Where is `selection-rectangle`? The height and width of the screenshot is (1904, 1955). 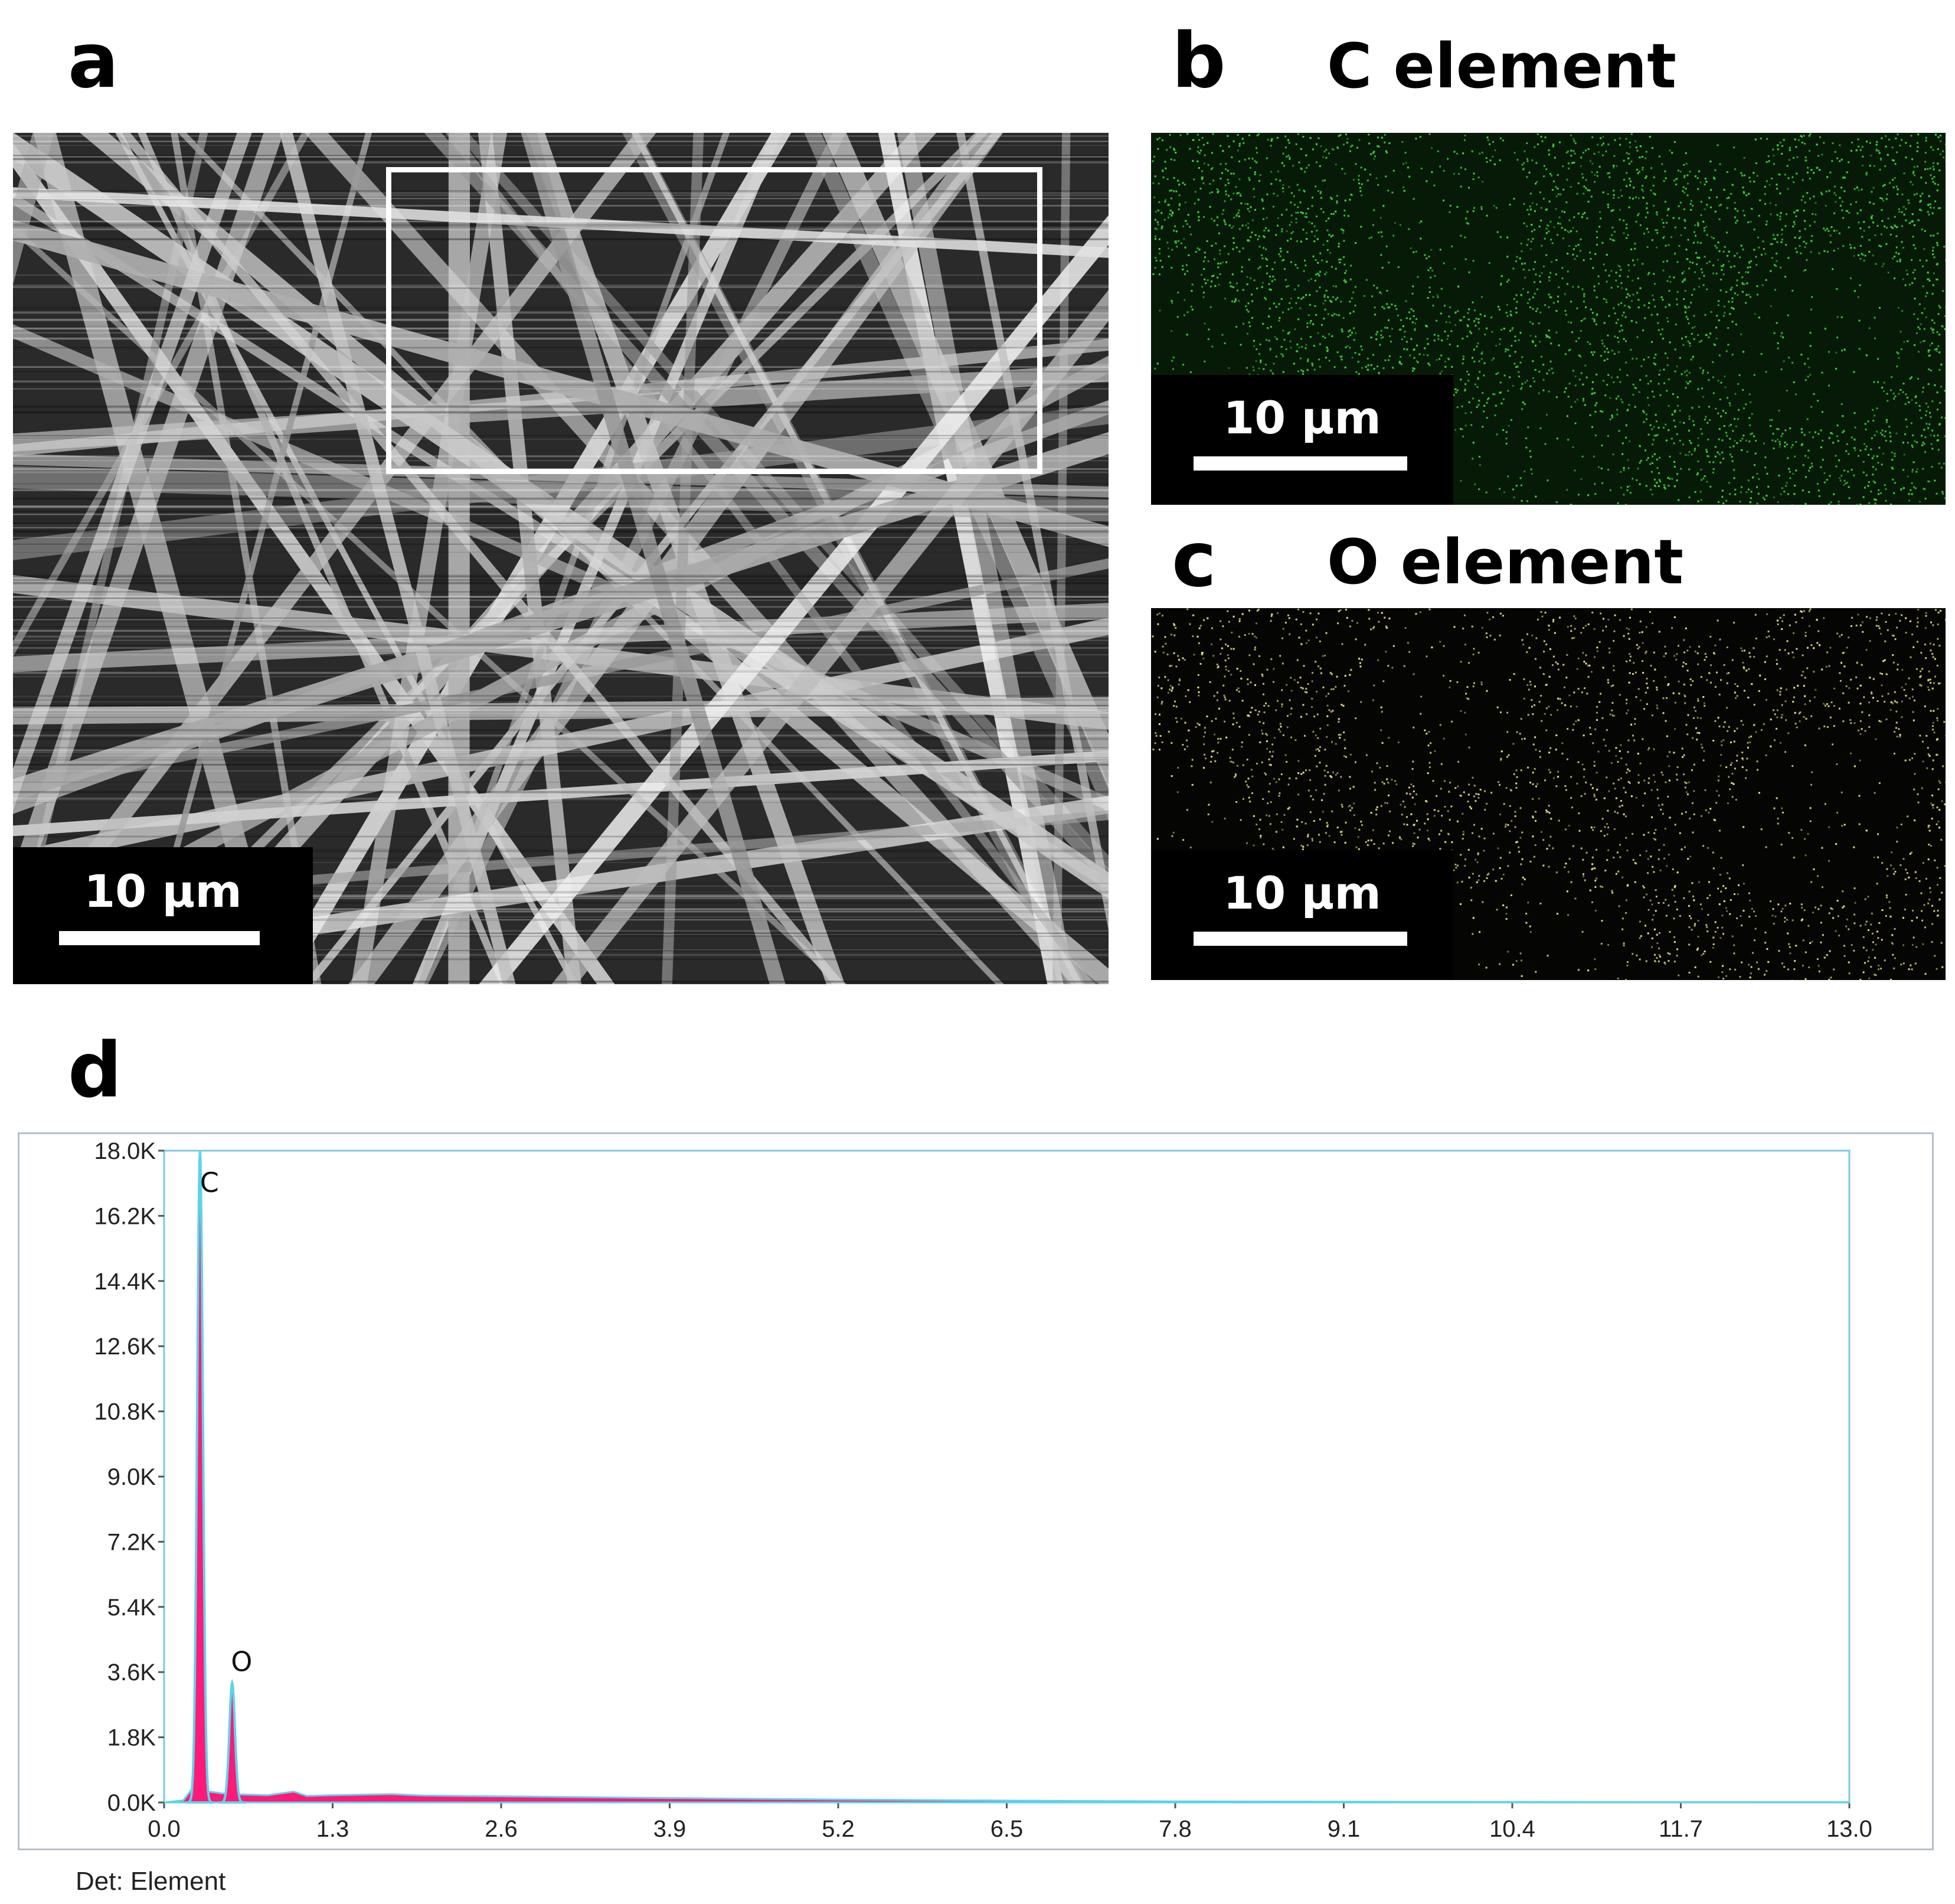
selection-rectangle is located at coordinates (714, 320).